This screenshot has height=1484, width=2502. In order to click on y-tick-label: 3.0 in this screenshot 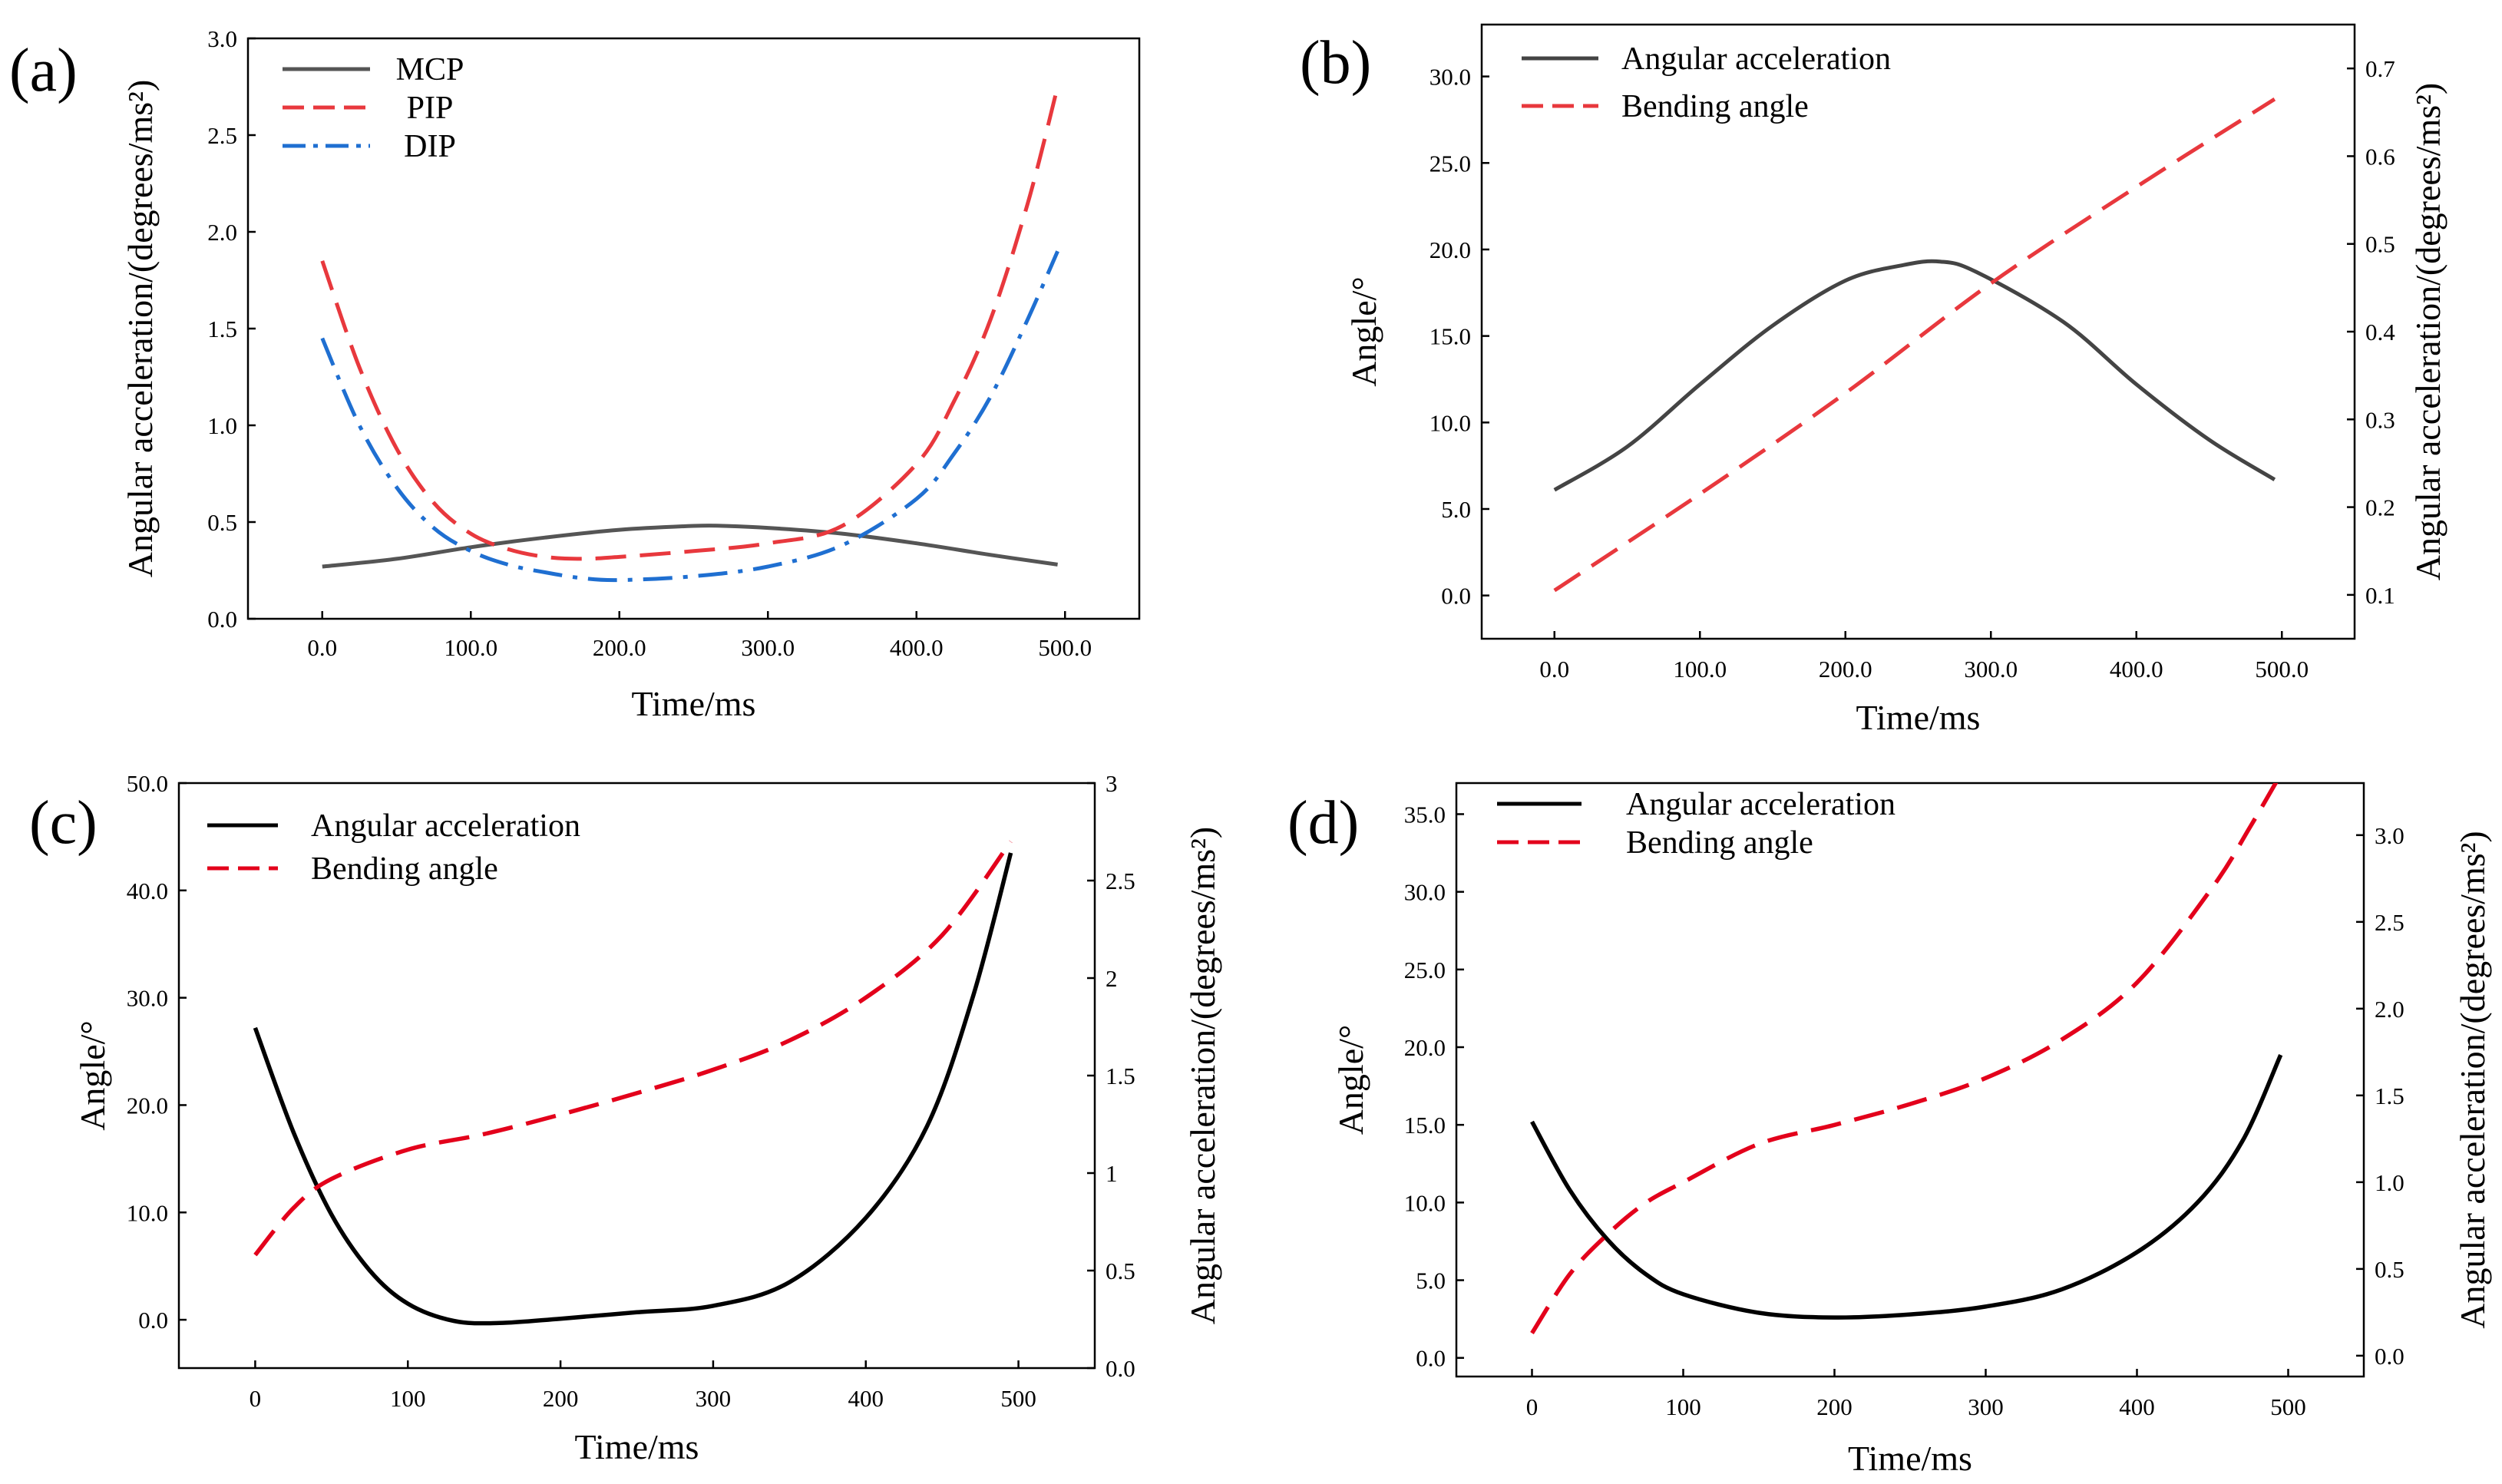, I will do `click(222, 38)`.